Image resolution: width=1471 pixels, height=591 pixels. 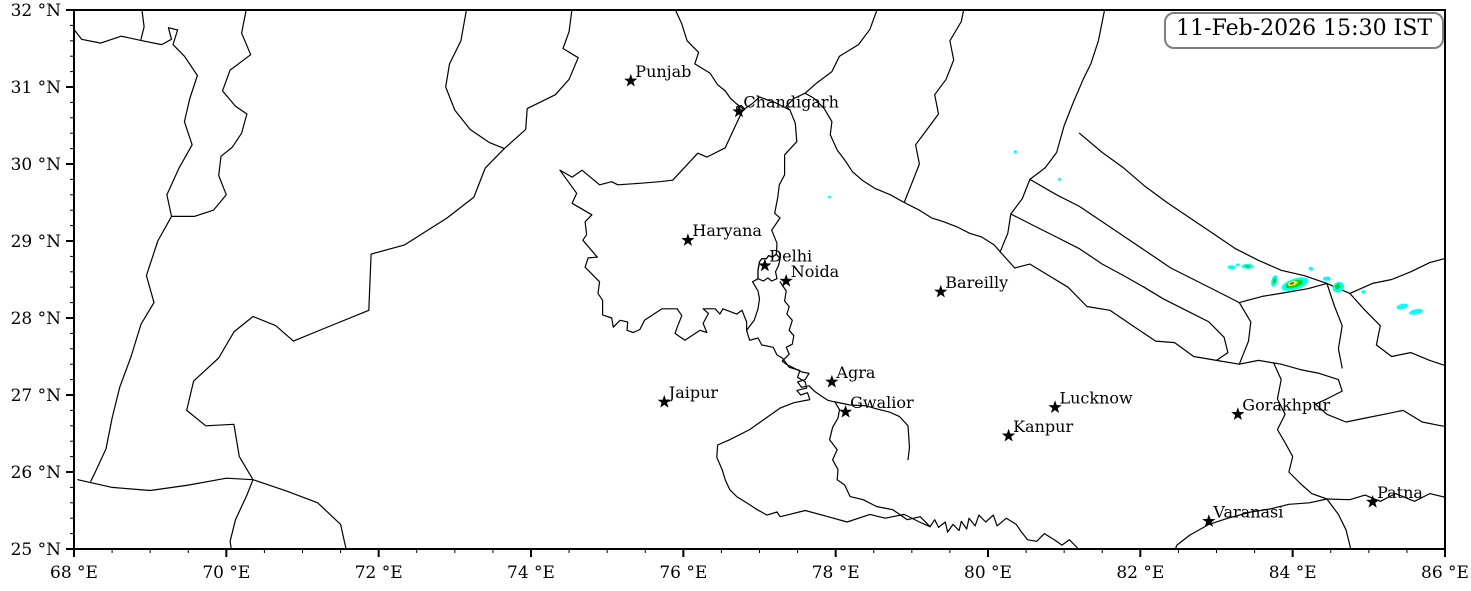 I want to click on up-bihar-border, so click(x=1251, y=455).